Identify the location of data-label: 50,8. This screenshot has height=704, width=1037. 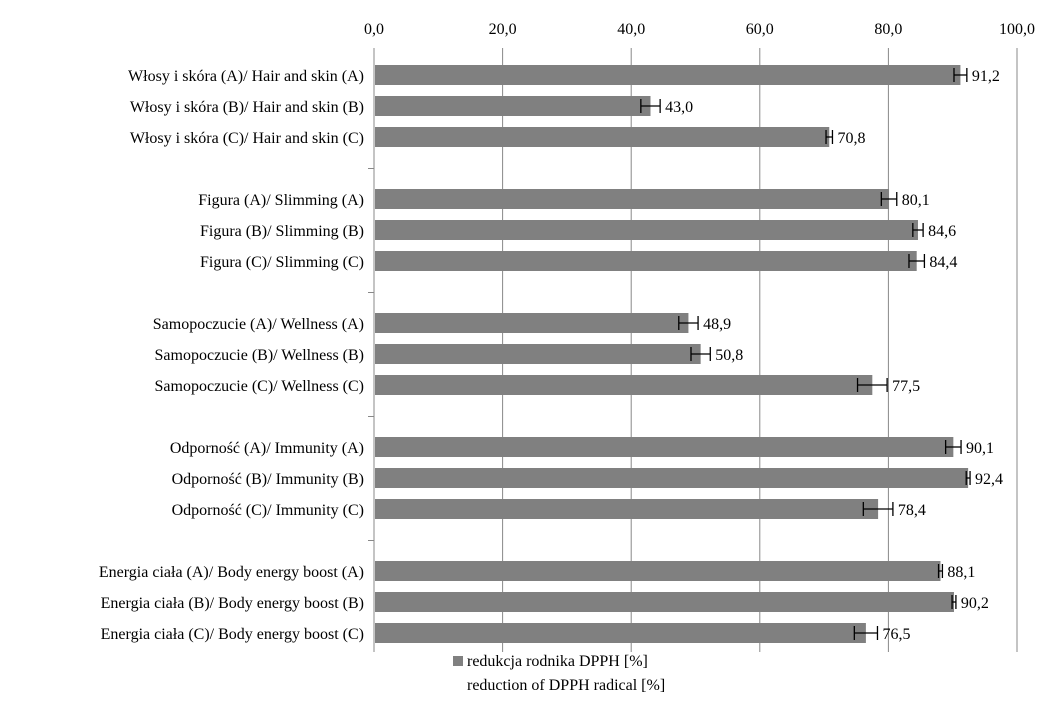
(729, 355).